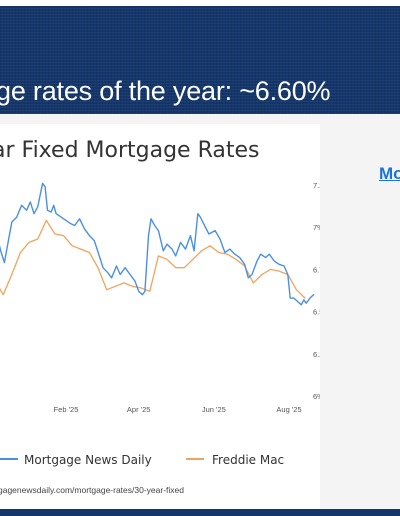 The height and width of the screenshot is (516, 400). What do you see at coordinates (316, 354) in the screenshot?
I see `y-tick-label: 6.25%` at bounding box center [316, 354].